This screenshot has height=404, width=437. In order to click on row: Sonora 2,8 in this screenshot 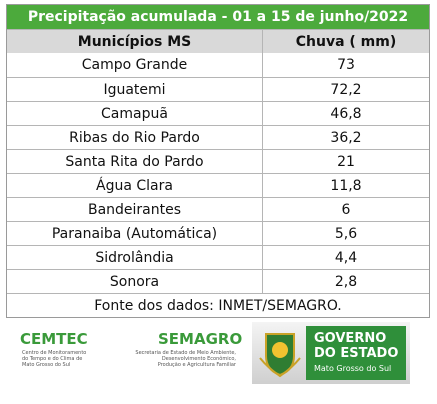, I will do `click(218, 281)`.